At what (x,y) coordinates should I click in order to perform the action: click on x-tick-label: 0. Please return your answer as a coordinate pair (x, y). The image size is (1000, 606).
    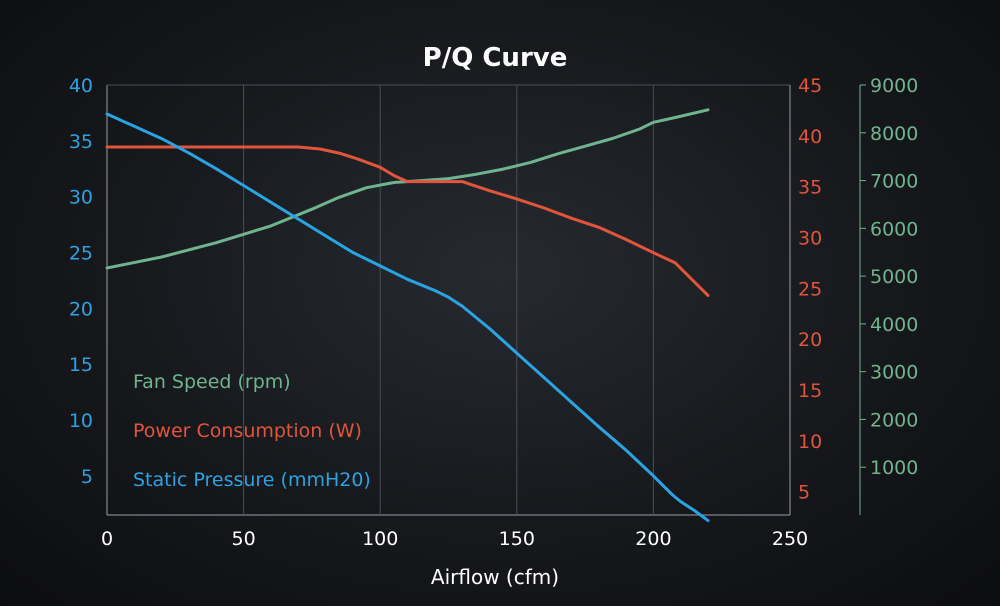
    Looking at the image, I should click on (107, 539).